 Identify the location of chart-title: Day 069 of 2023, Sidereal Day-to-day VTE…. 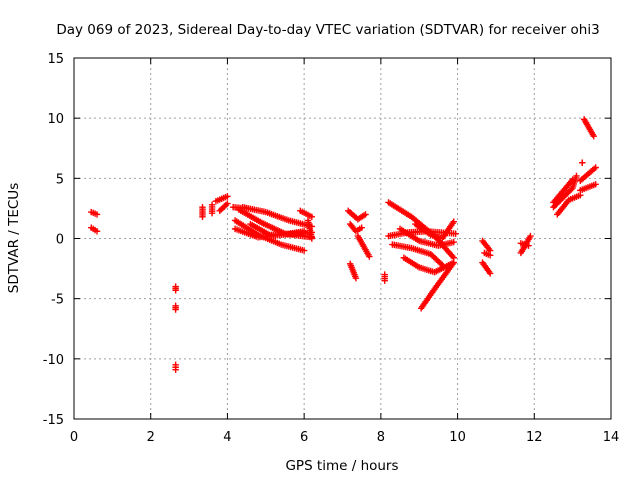
(327, 30).